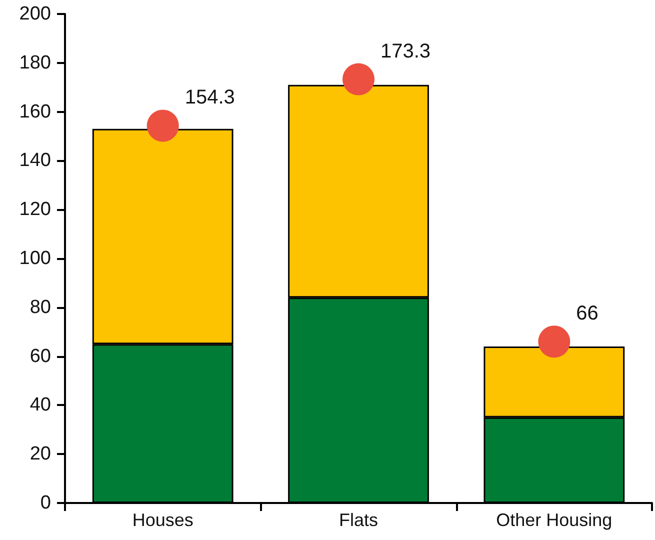 The image size is (655, 540). I want to click on data-label: 154.3, so click(209, 97).